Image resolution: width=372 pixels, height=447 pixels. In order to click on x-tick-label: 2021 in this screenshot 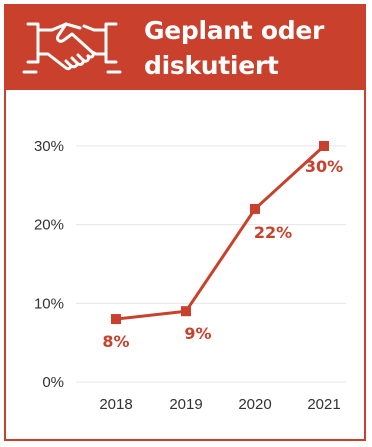, I will do `click(323, 404)`.